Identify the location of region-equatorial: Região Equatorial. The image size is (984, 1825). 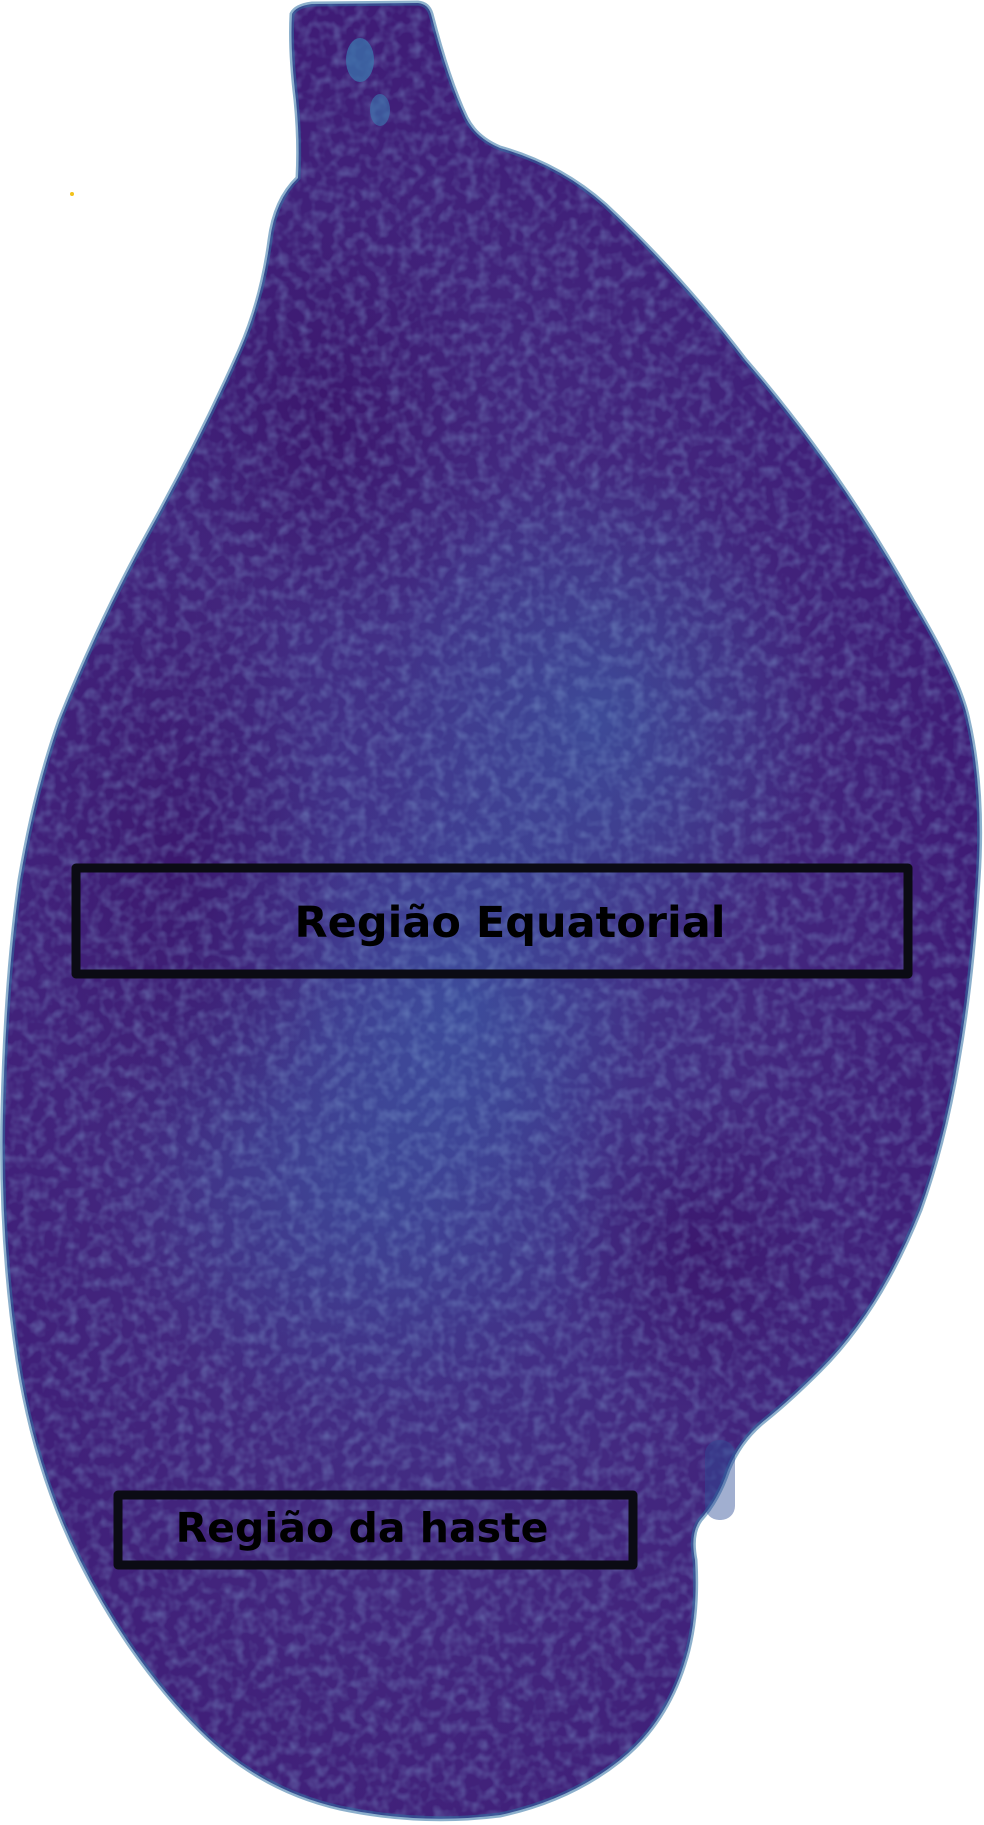
(492, 921).